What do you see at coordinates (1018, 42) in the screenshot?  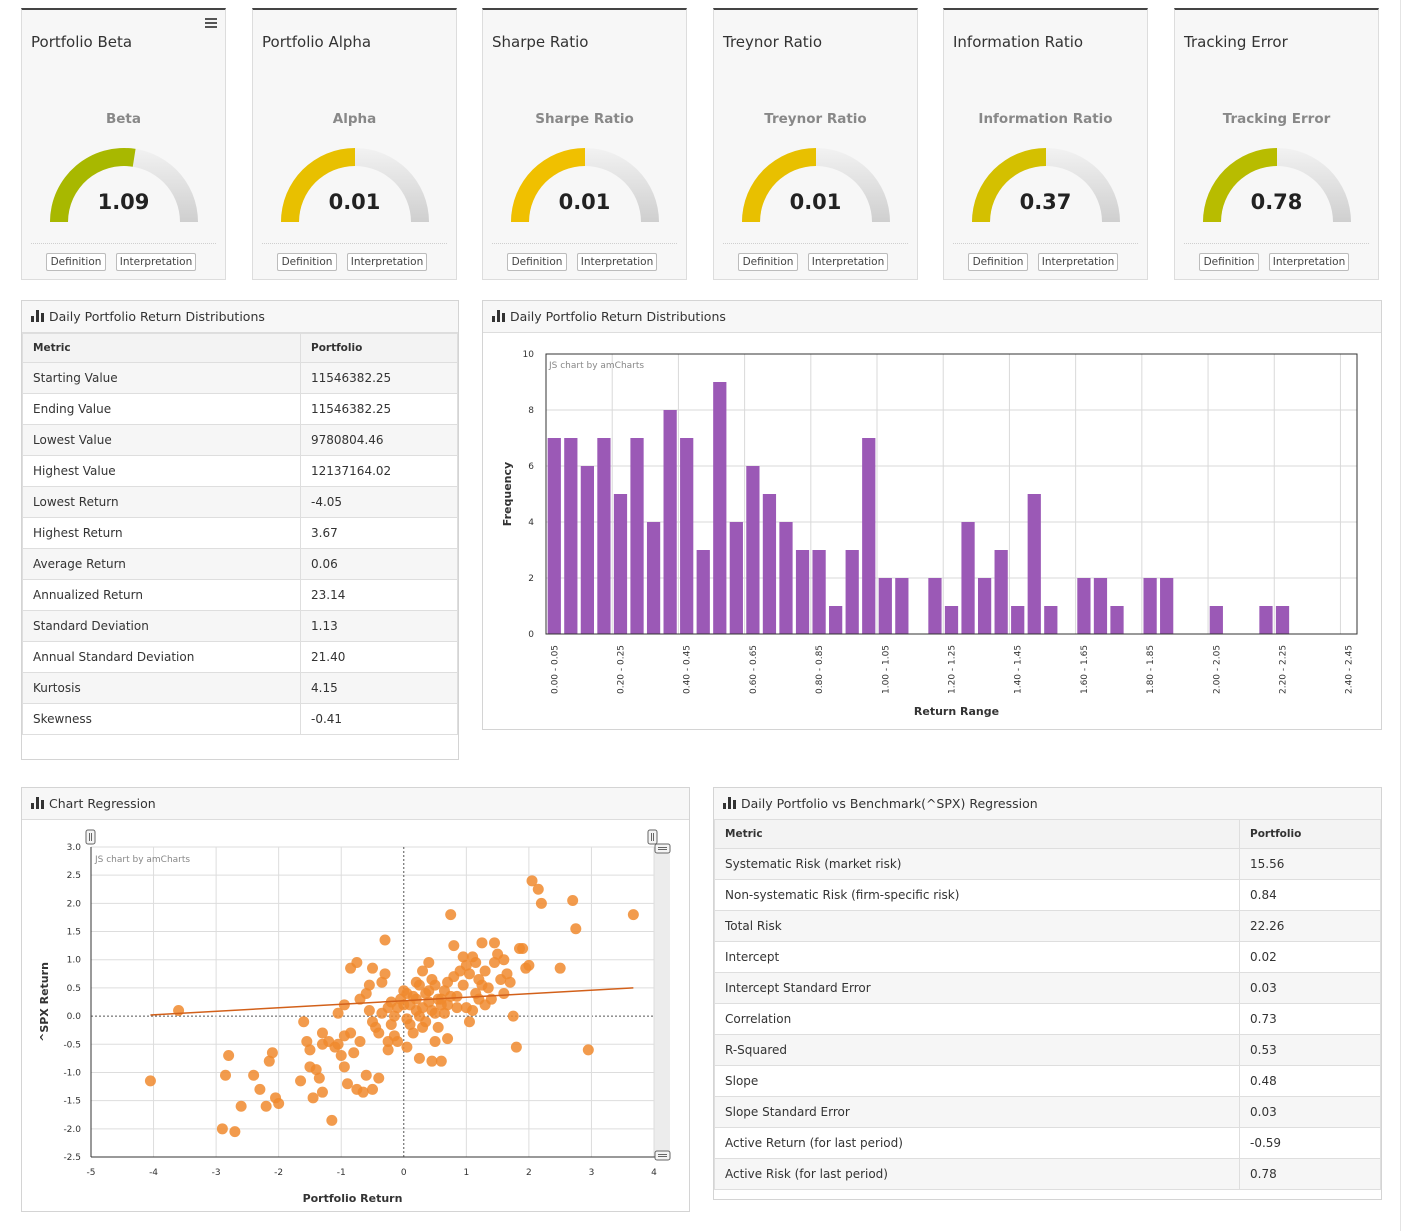 I see `card-title: Information Ratio` at bounding box center [1018, 42].